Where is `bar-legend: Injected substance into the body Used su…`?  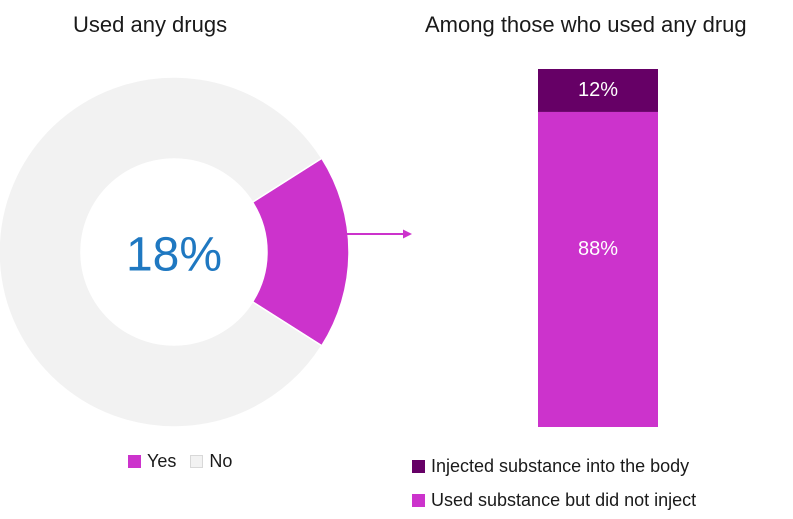 bar-legend: Injected substance into the body Used su… is located at coordinates (554, 483).